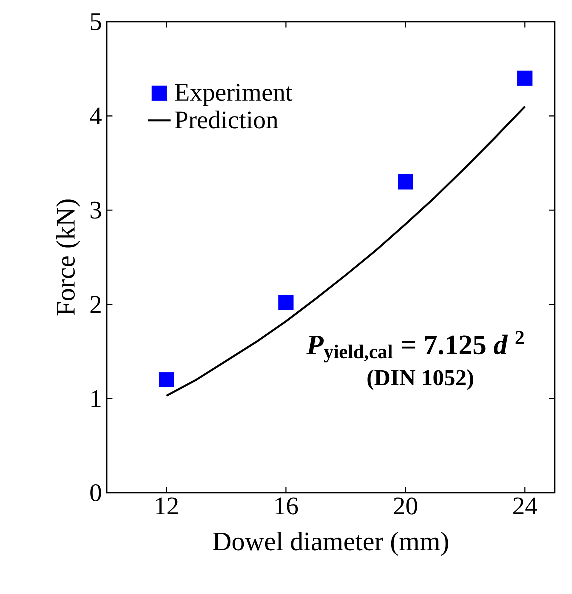  I want to click on y-tick-label: 4, so click(96, 116).